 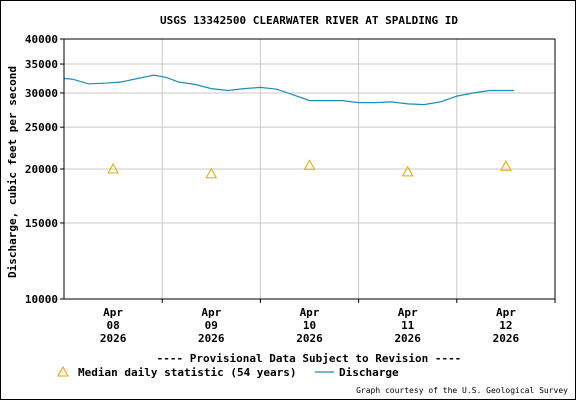 I want to click on y-tick-label: 30000, so click(x=41, y=93).